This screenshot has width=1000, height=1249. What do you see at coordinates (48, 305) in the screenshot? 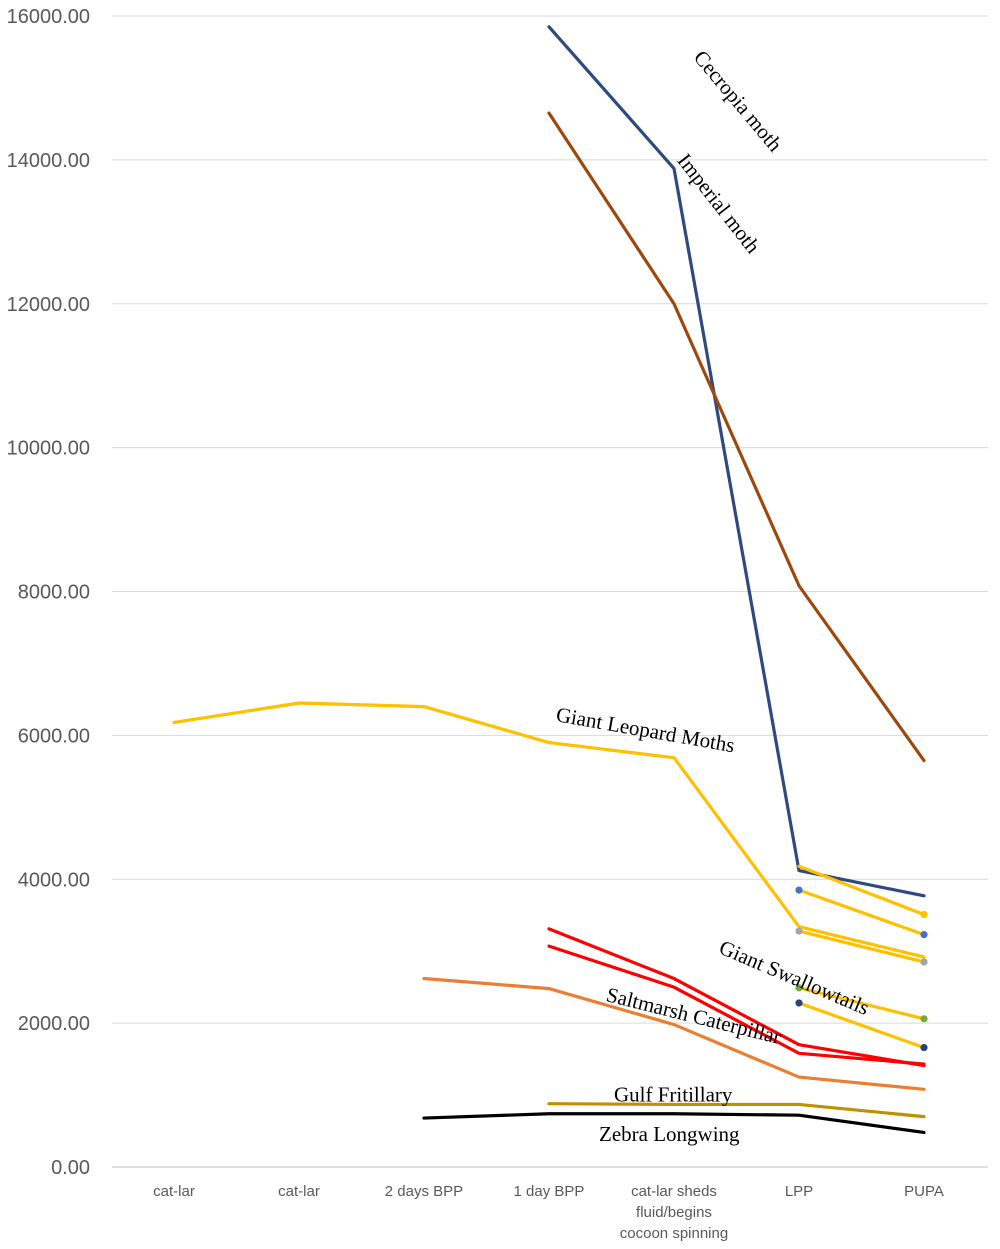
I see `y-tick-label: 12000.00` at bounding box center [48, 305].